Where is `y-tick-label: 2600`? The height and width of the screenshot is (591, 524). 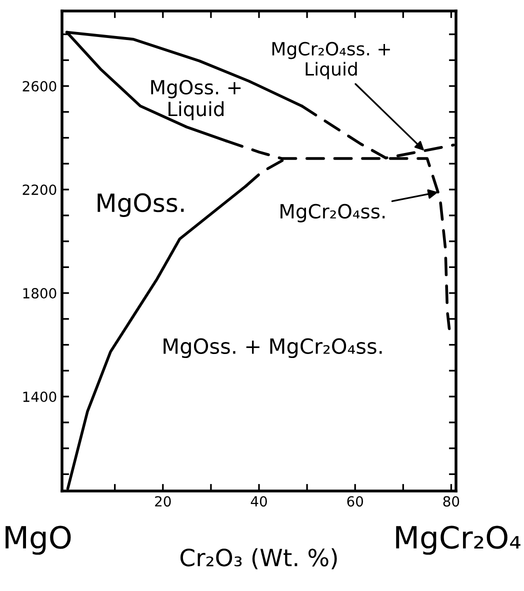
y-tick-label: 2600 is located at coordinates (39, 86).